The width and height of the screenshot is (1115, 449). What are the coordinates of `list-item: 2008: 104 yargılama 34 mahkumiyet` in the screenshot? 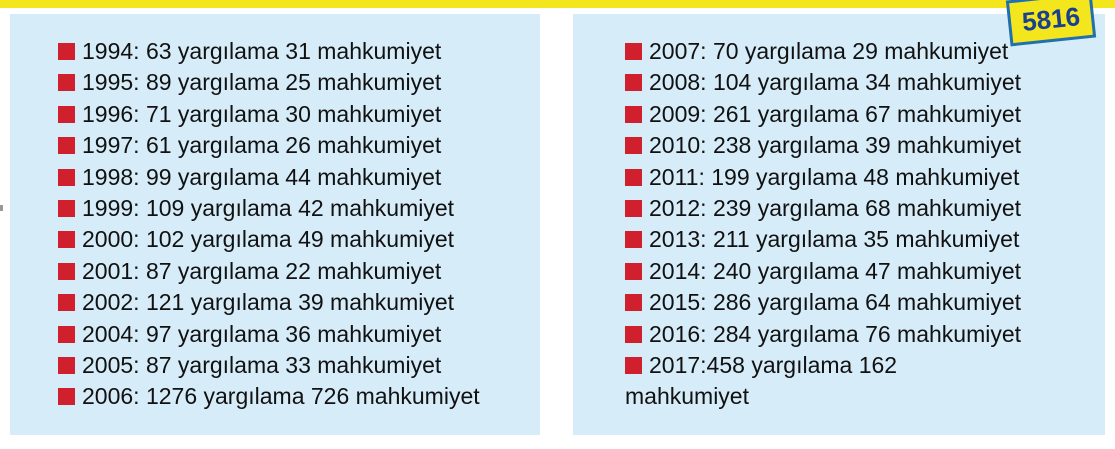 It's located at (823, 82).